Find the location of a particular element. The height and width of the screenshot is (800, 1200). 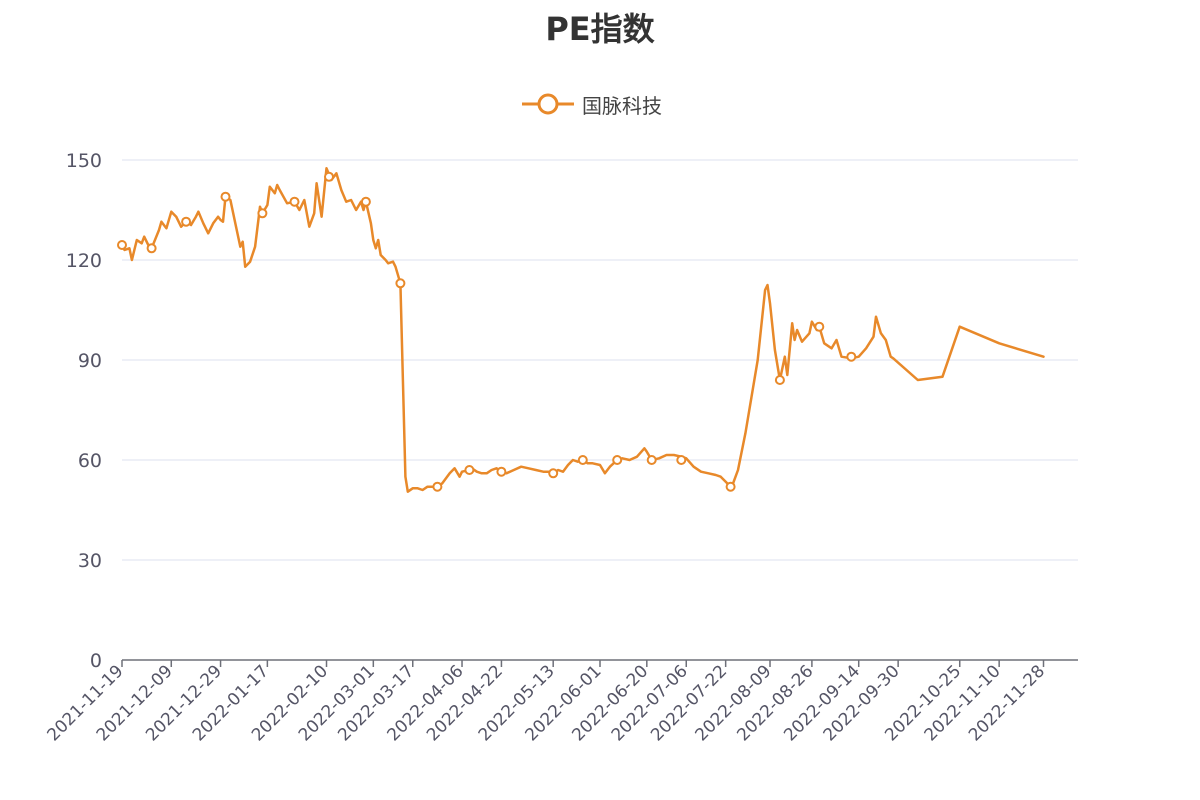

y-tick-label: 0 is located at coordinates (96, 661).